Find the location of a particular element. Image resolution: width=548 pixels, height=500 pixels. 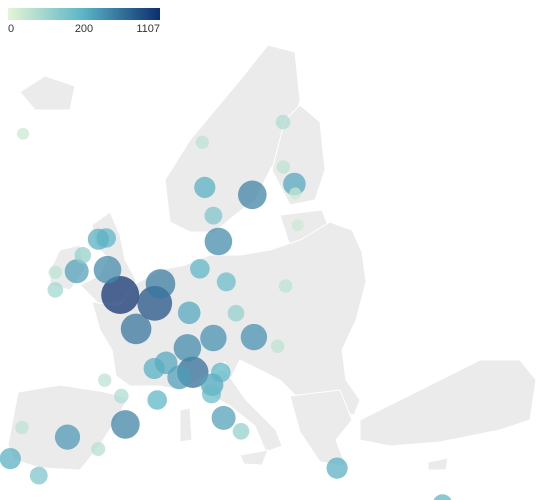

legend-bar is located at coordinates (84, 14).